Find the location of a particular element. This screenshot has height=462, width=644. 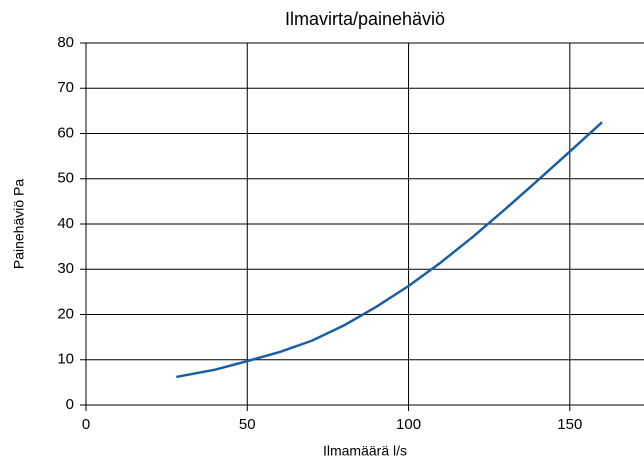

x-axis-label: Ilmamäärä l/s is located at coordinates (365, 451).